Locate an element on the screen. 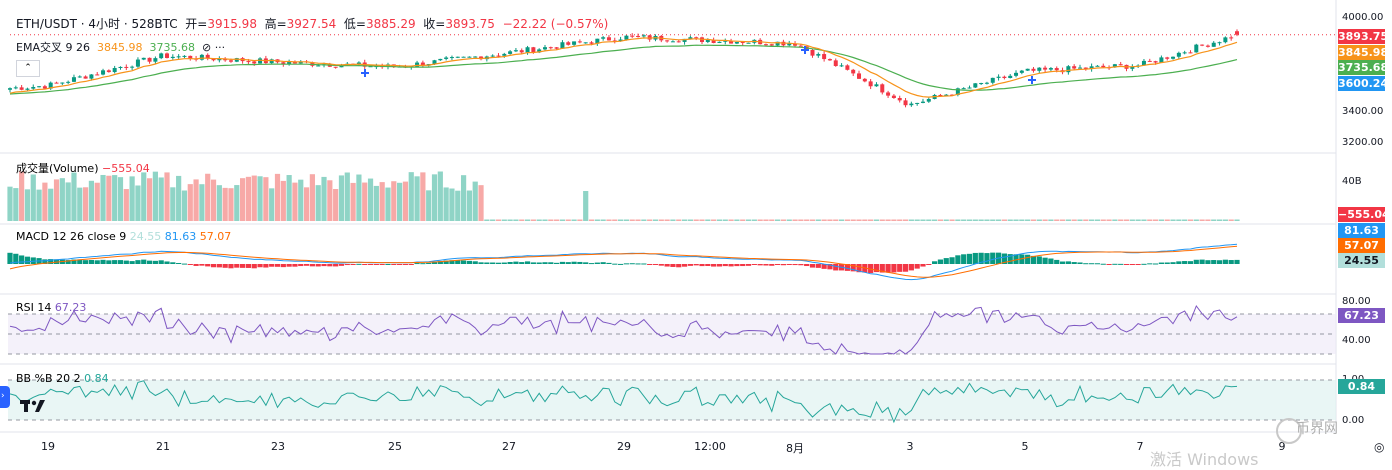  bb-legend: BB %B 20 2 0.84 is located at coordinates (62, 378).